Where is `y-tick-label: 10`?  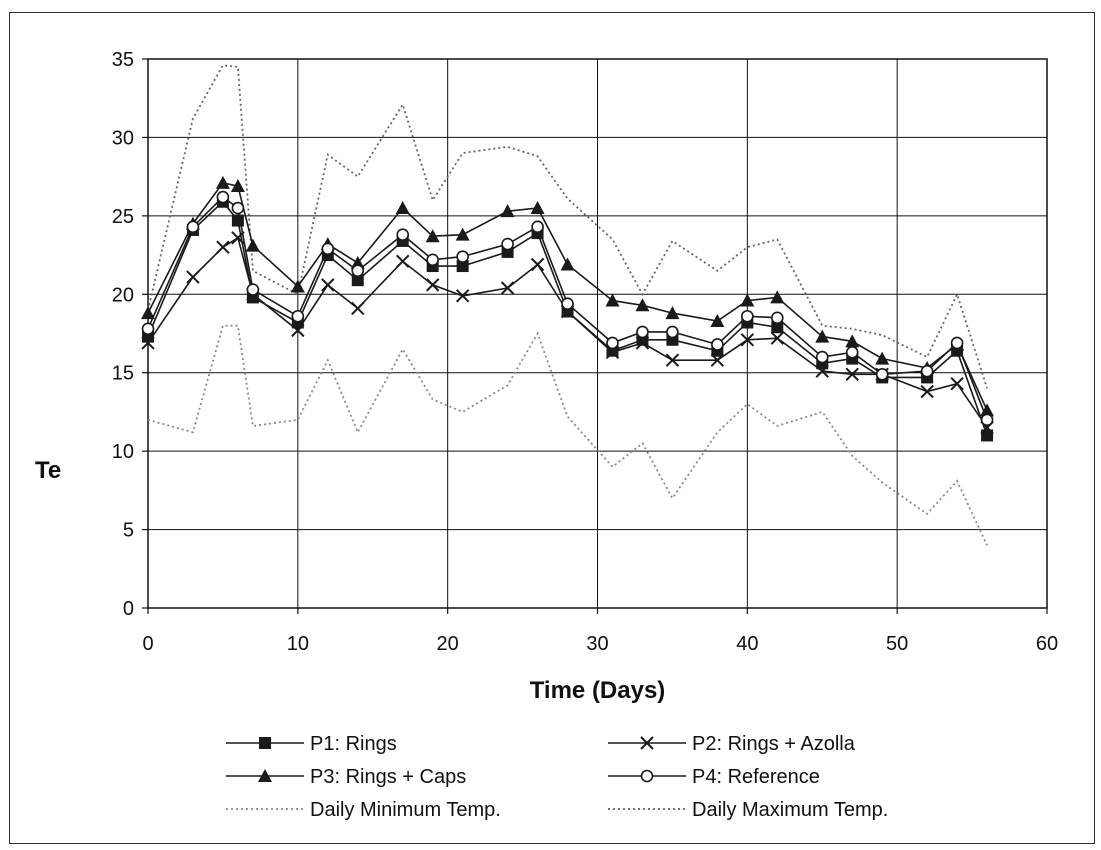 y-tick-label: 10 is located at coordinates (123, 452).